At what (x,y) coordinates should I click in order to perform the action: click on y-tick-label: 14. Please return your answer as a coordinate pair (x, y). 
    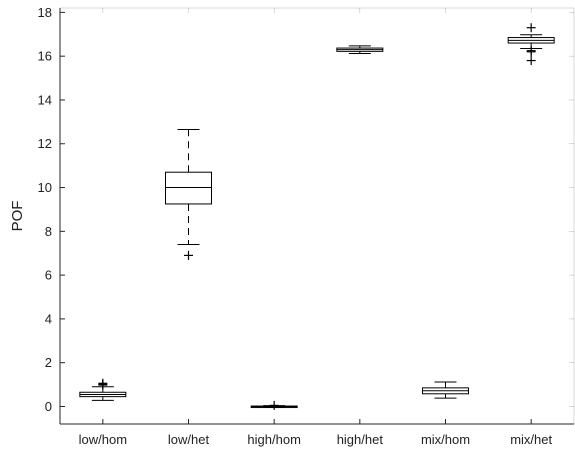
    Looking at the image, I should click on (45, 99).